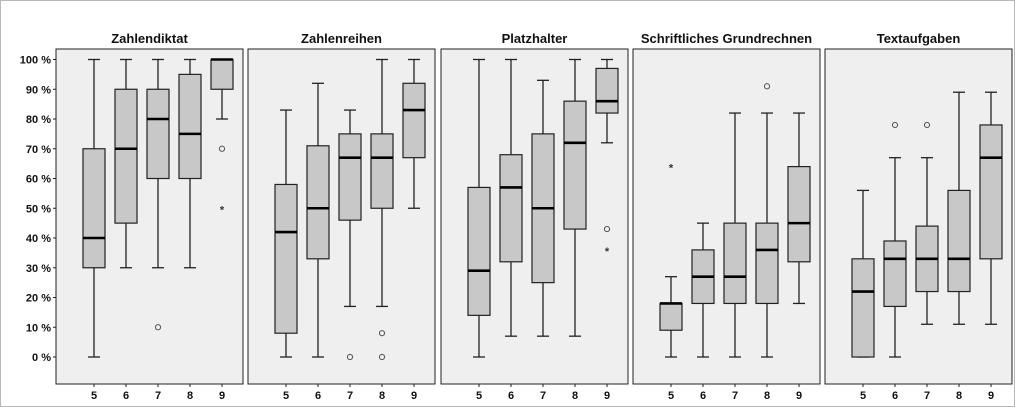 This screenshot has height=407, width=1015. I want to click on y-tick-label: 0 %, so click(41, 358).